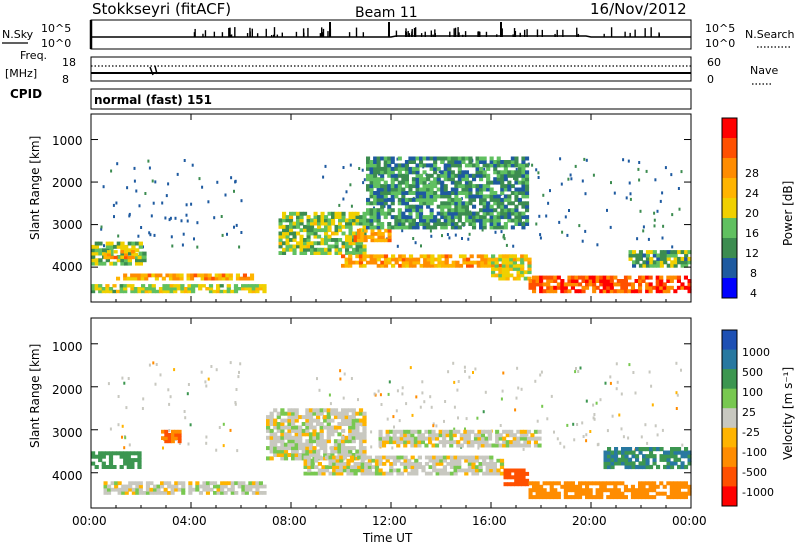  I want to click on xtick-00-end: 00:00, so click(689, 521).